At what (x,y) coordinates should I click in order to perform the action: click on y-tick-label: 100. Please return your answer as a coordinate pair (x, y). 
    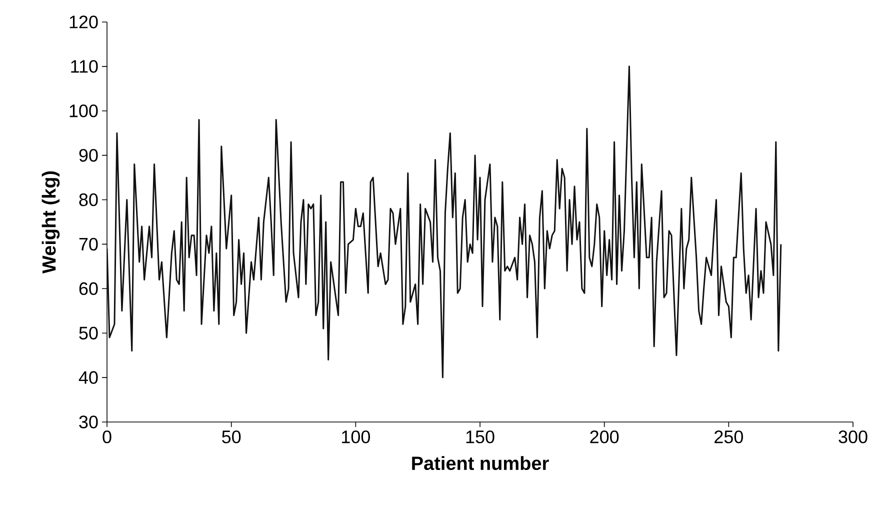
    Looking at the image, I should click on (84, 111).